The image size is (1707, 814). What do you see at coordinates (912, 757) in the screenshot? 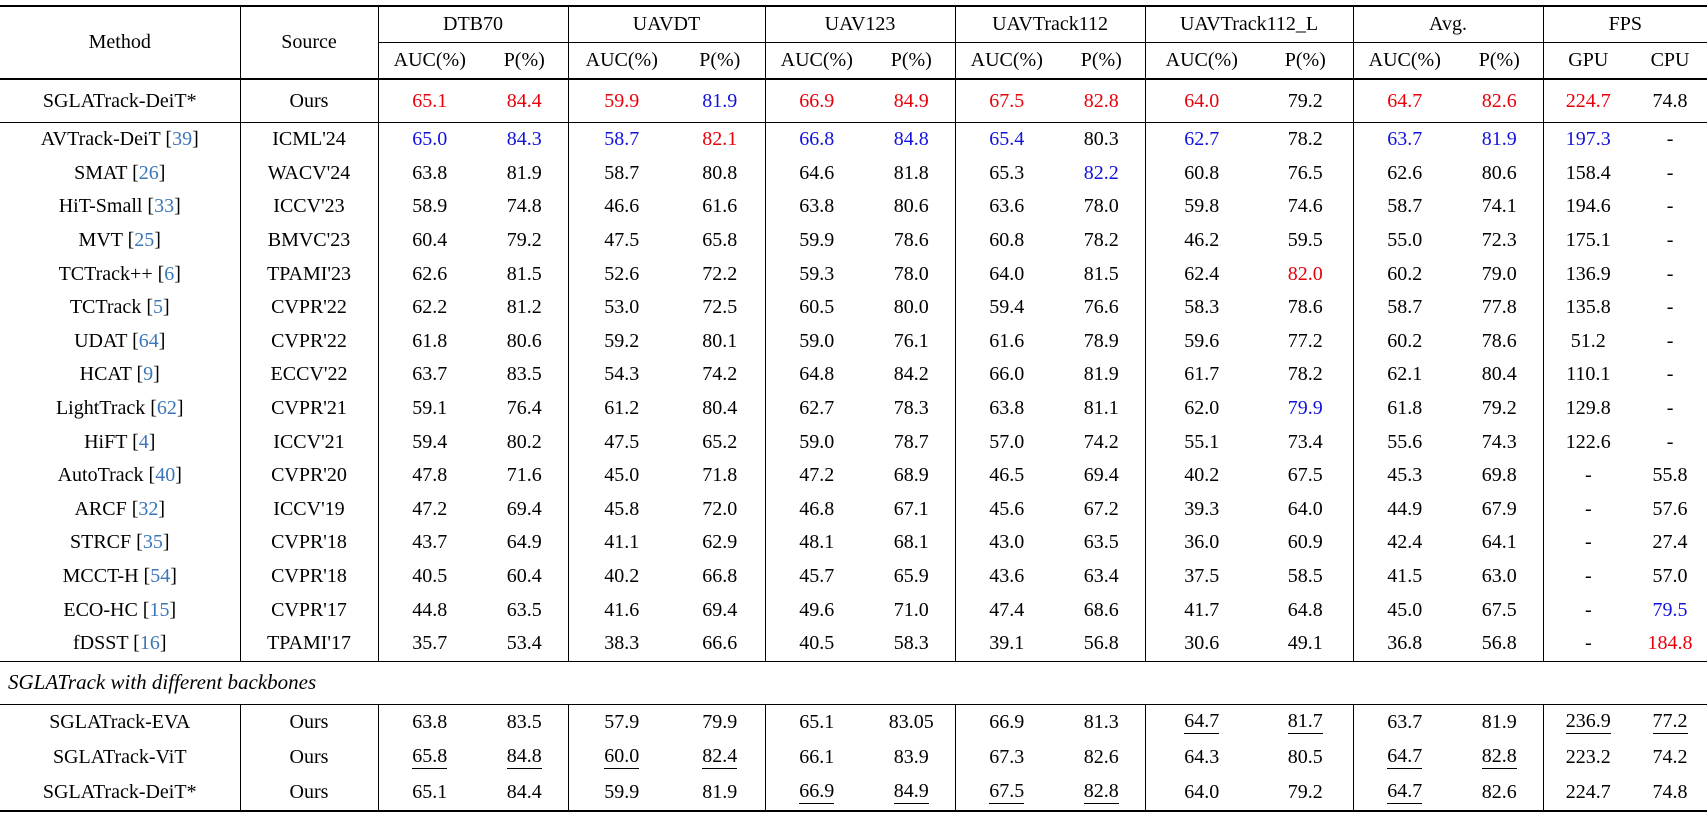
I see `value-cell: 83.9` at bounding box center [912, 757].